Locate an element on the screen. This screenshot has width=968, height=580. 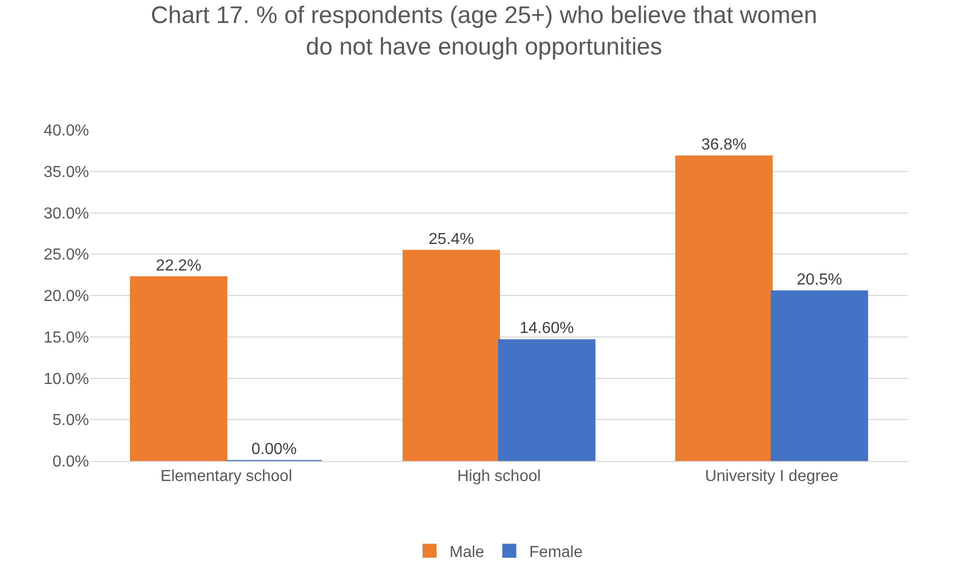
x-tick-label: Elementary school is located at coordinates (226, 477).